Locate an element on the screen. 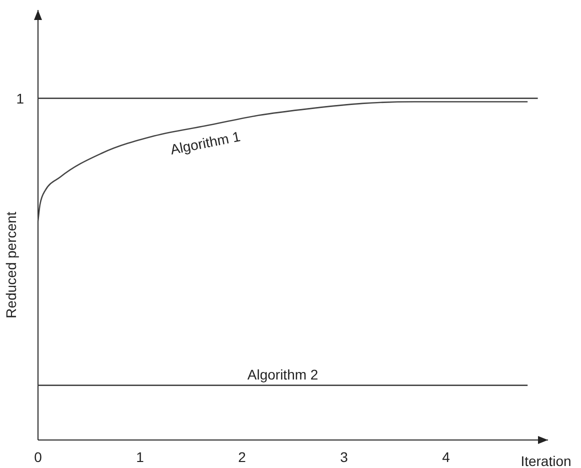 The image size is (581, 468). y-axis-title: Reduced percent is located at coordinates (11, 265).